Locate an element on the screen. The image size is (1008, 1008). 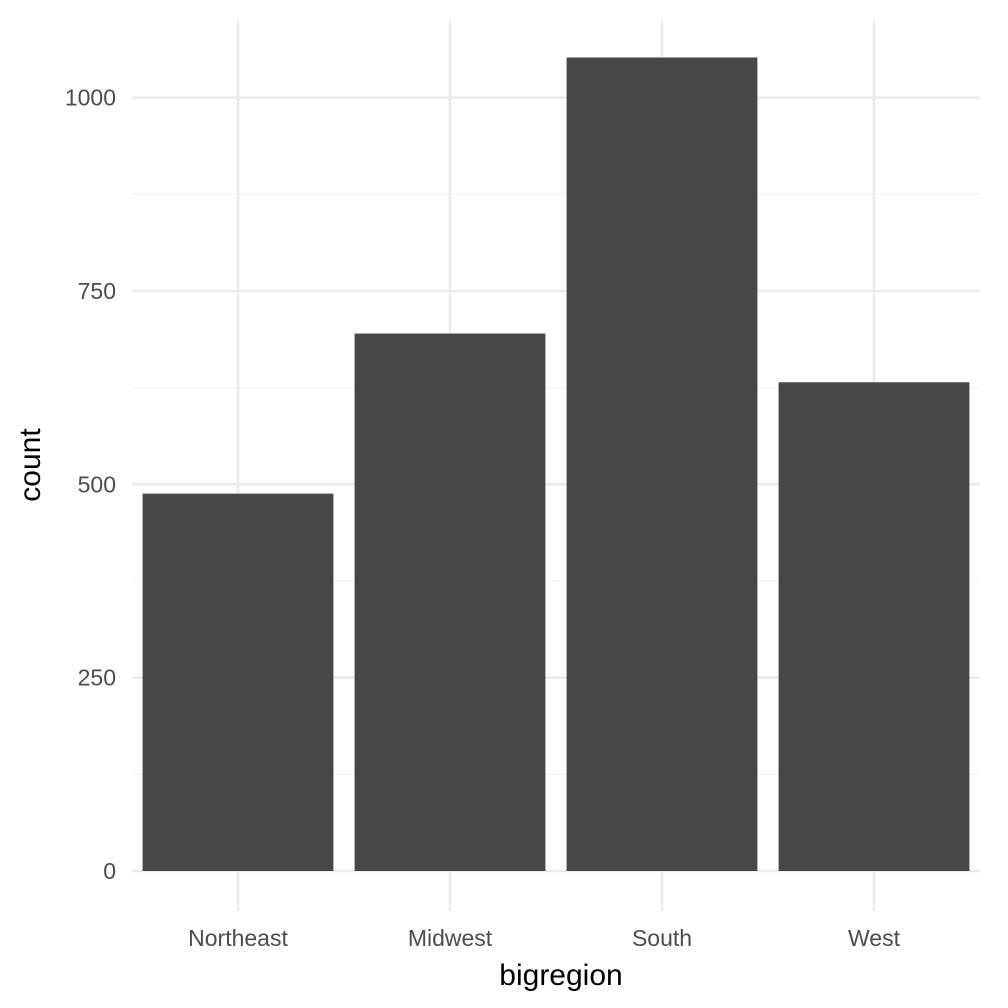
y-tick-label: 500 is located at coordinates (97, 484).